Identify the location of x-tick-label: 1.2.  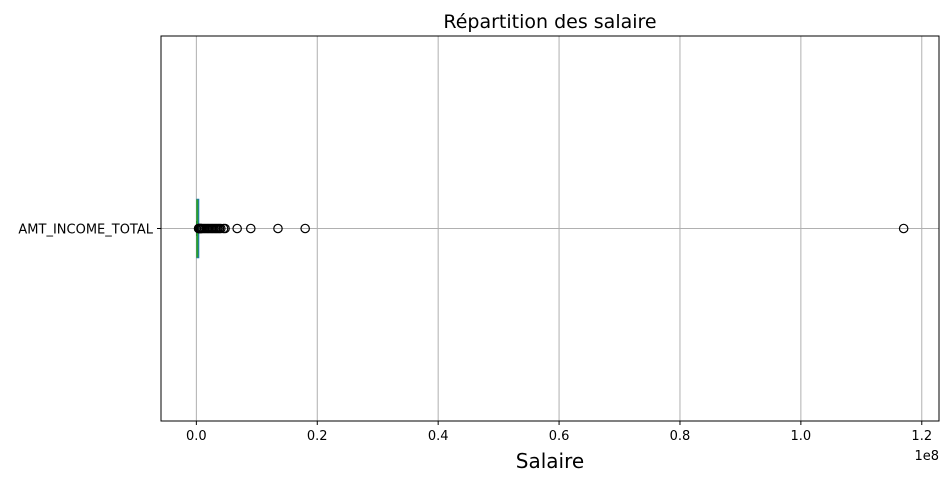
(921, 436).